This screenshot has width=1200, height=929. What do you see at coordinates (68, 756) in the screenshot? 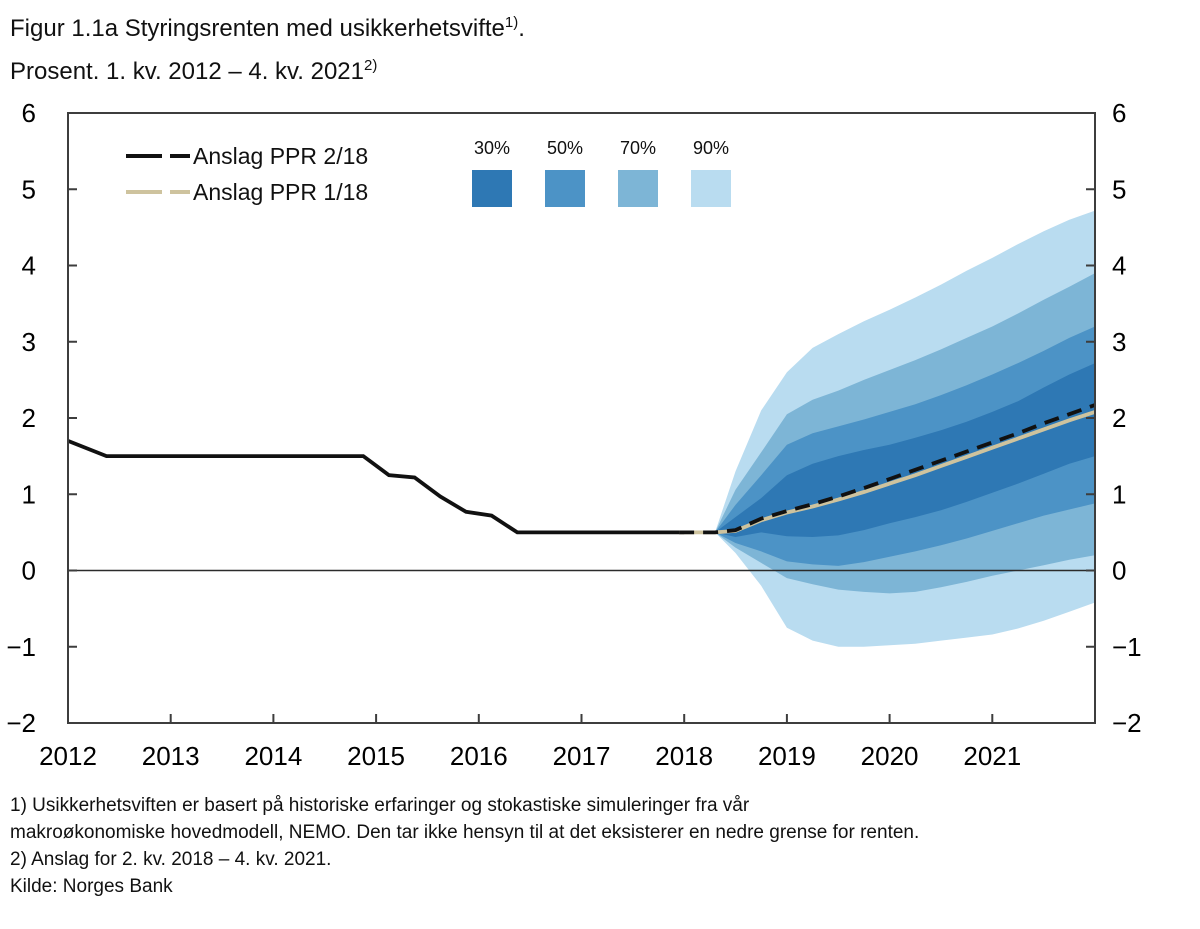
I see `x-axis-label: 2012` at bounding box center [68, 756].